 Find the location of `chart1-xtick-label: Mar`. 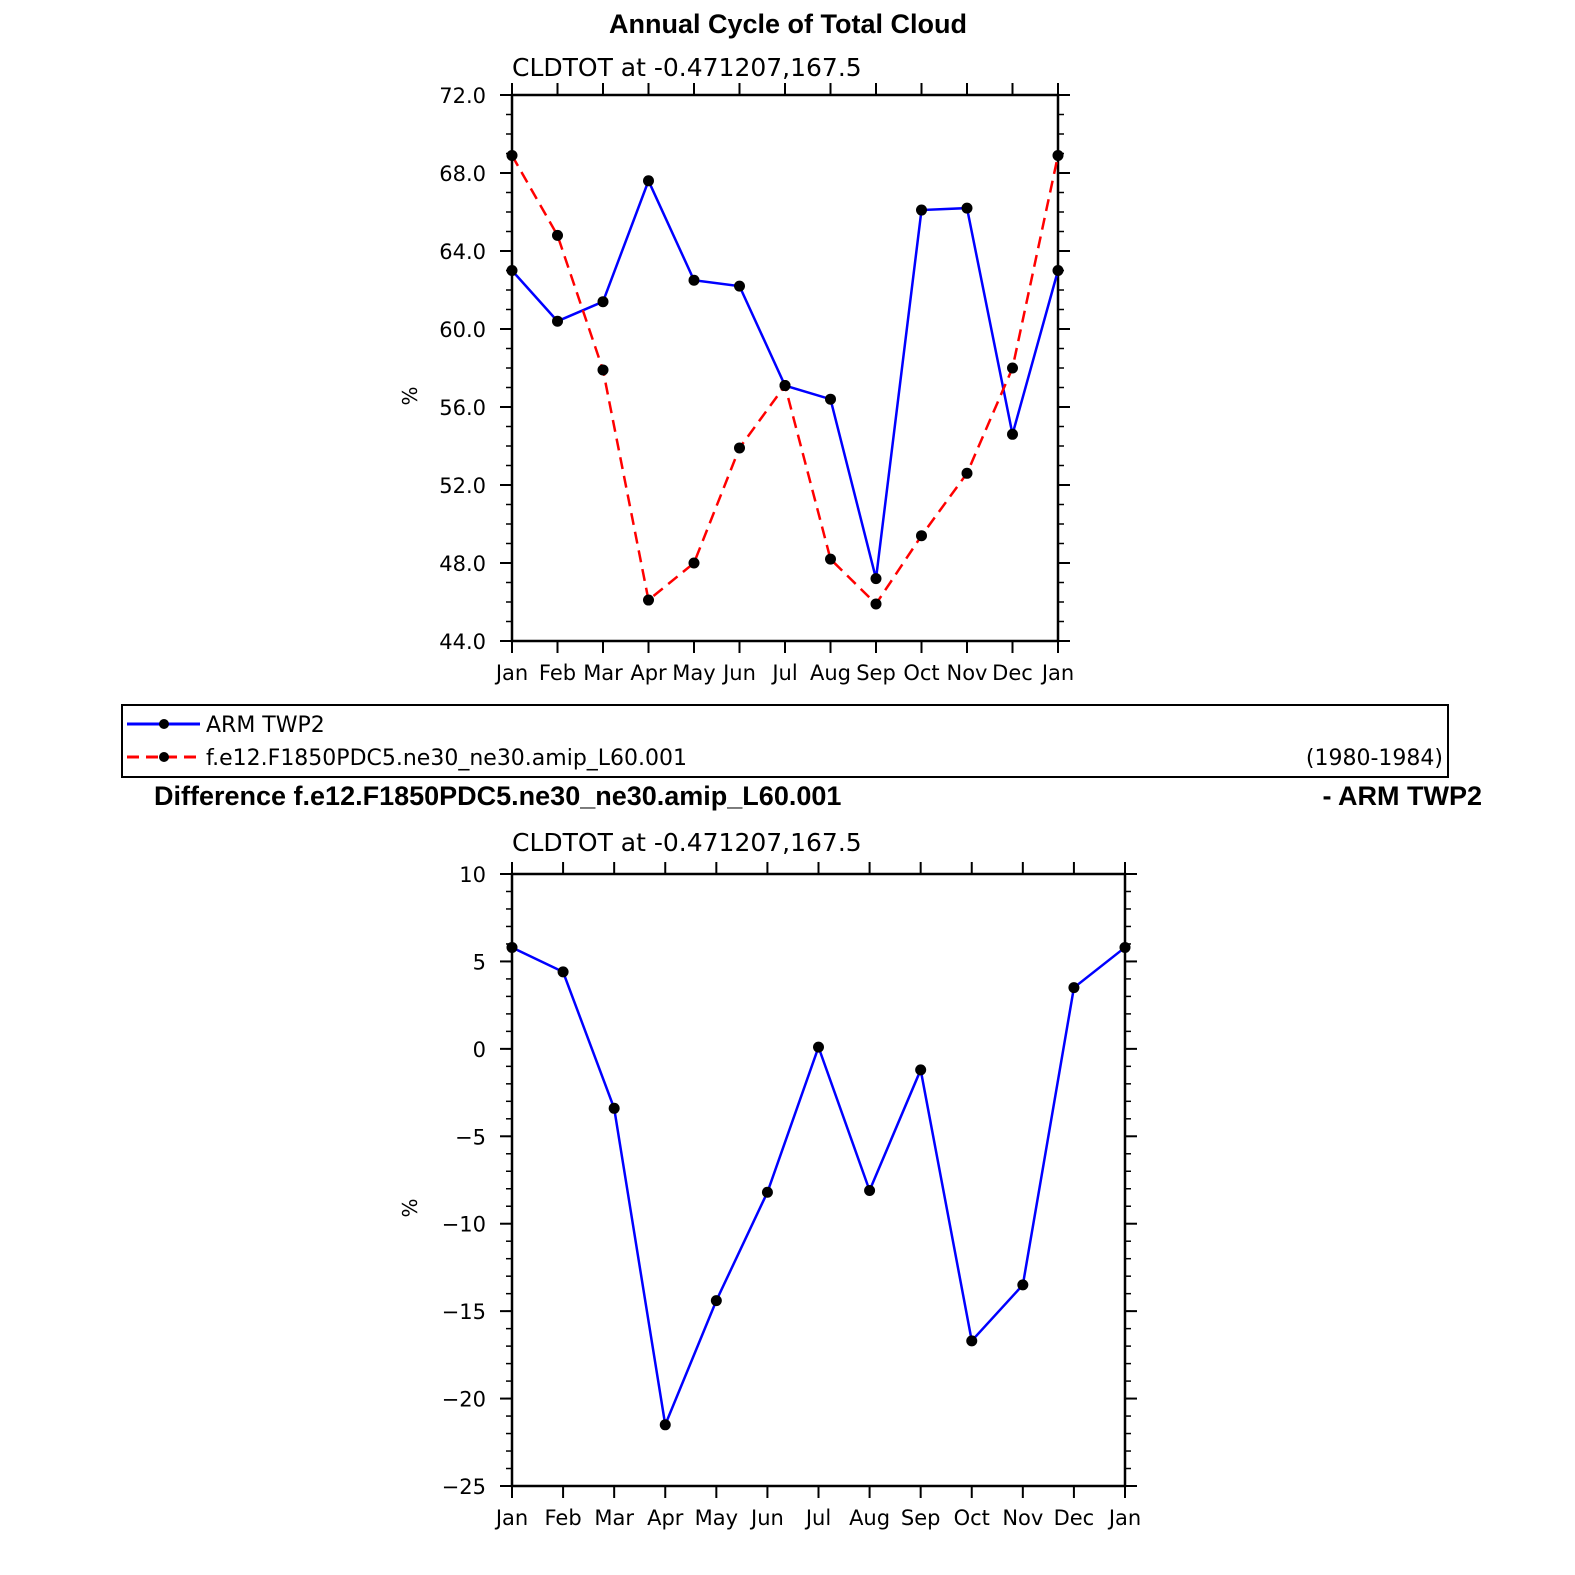

chart1-xtick-label: Mar is located at coordinates (603, 673).